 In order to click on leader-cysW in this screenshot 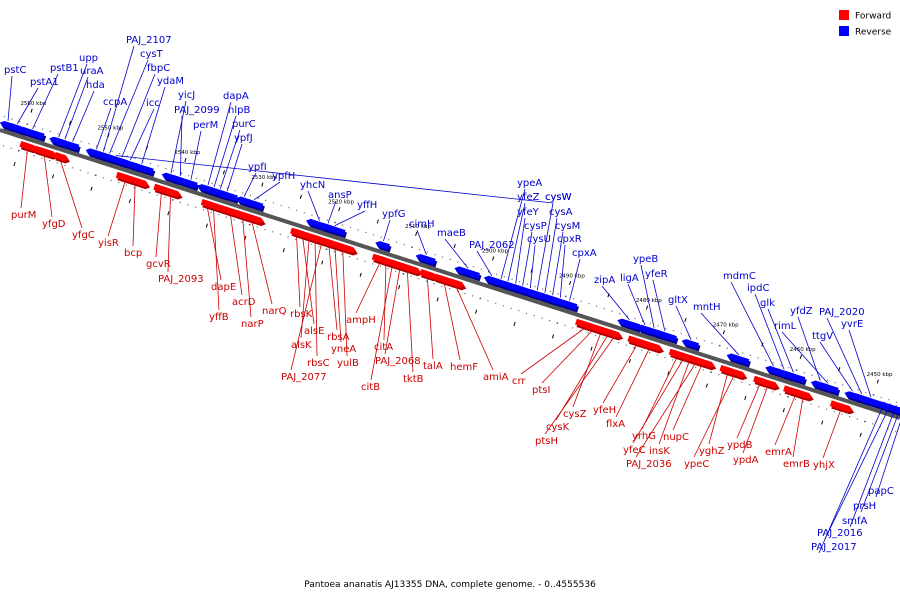, I will do `click(545, 246)`.